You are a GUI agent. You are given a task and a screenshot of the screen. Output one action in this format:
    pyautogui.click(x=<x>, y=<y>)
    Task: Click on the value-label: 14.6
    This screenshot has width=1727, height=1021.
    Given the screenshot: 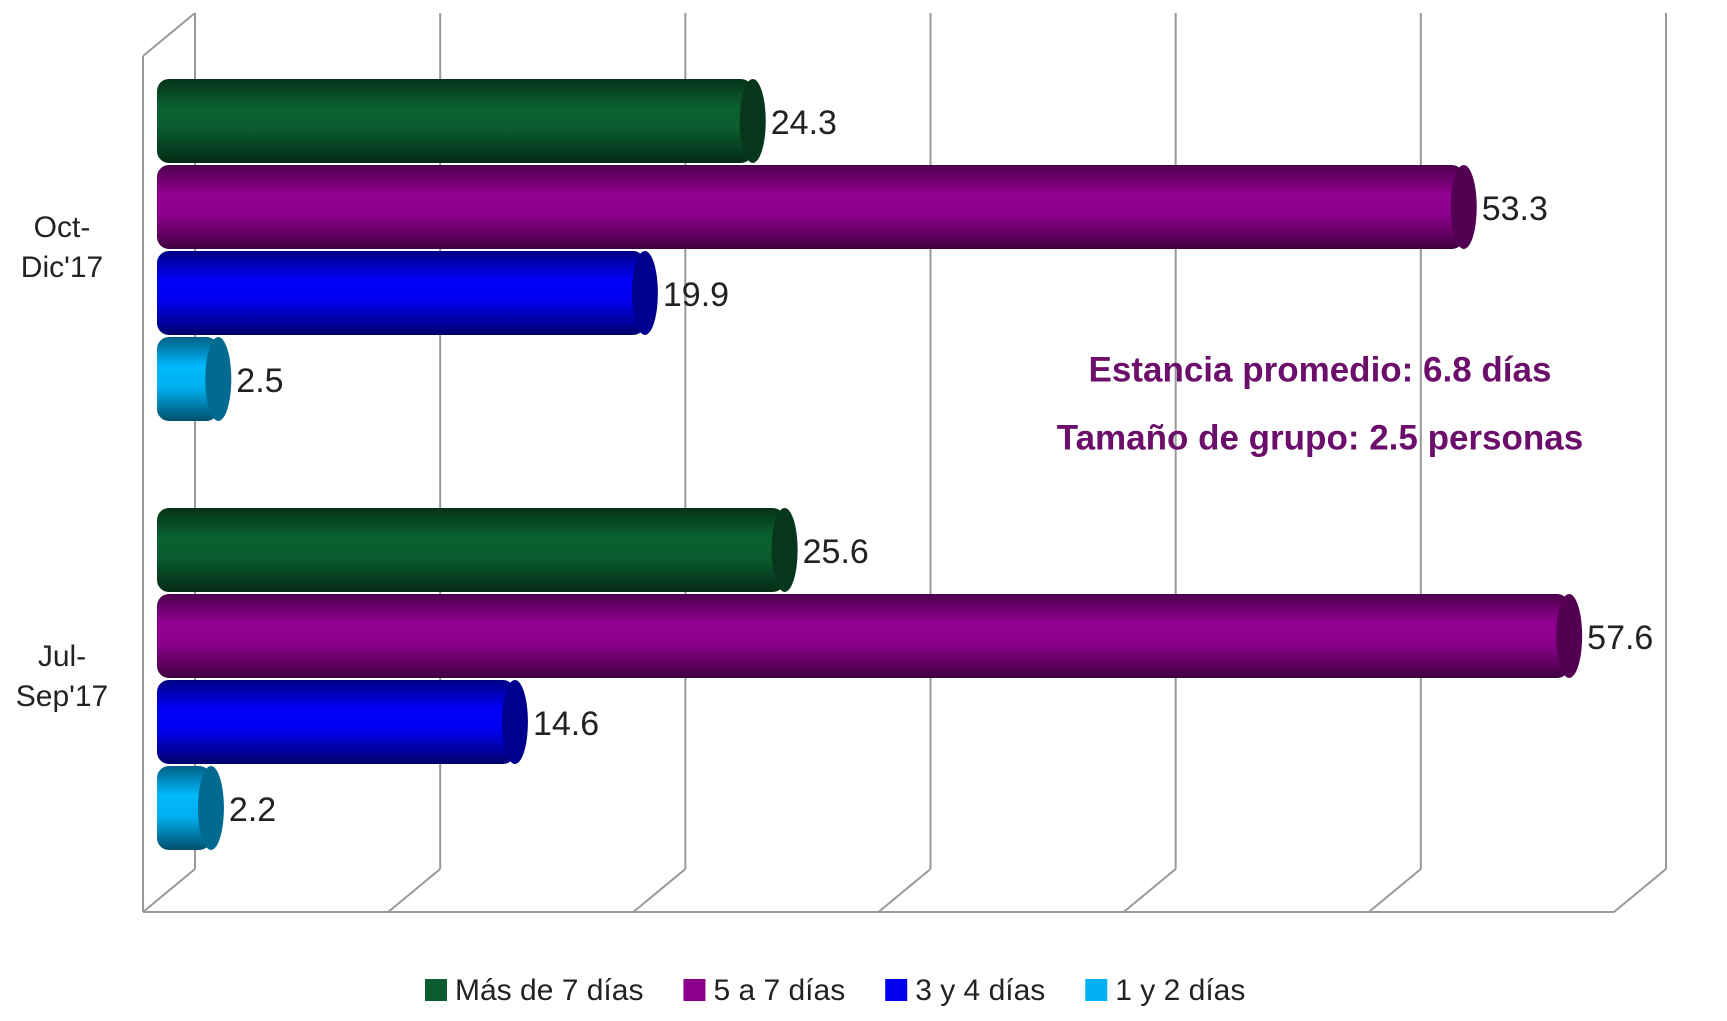 What is the action you would take?
    pyautogui.click(x=566, y=724)
    